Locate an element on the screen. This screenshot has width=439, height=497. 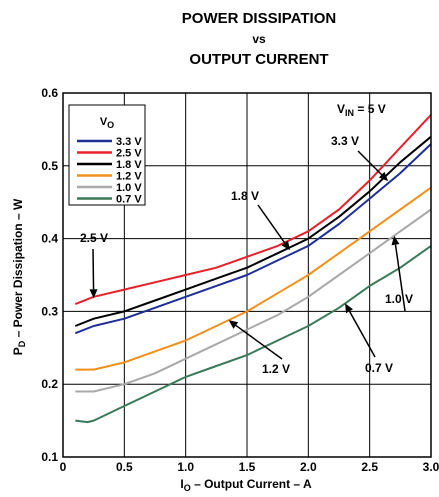
condition-sub: IN is located at coordinates (349, 113).